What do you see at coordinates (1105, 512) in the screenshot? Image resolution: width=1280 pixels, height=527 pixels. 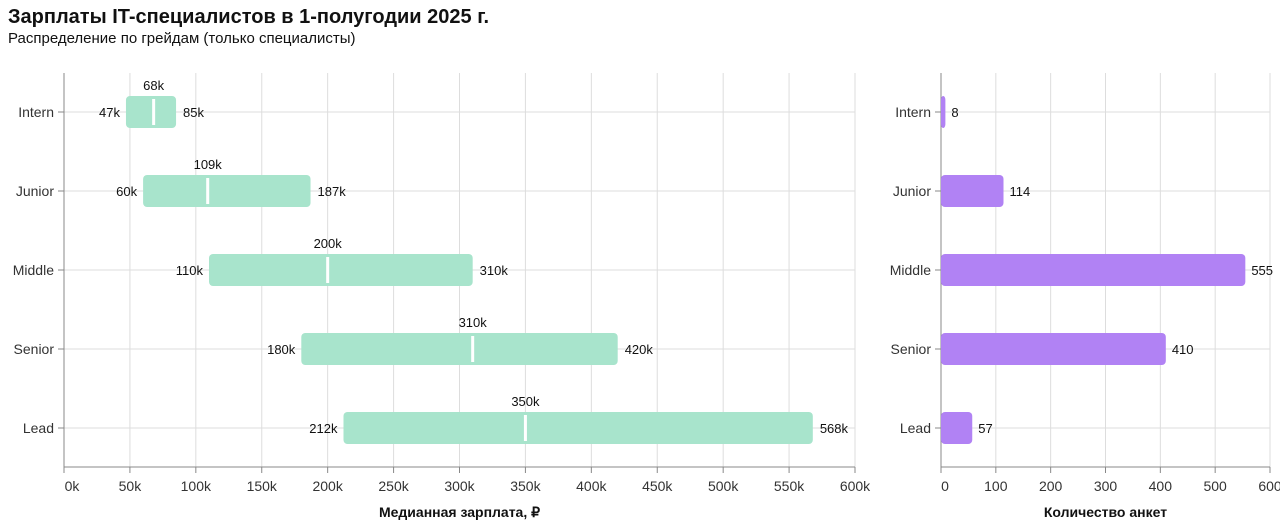 I see `x-axis-title: Количество анкет` at bounding box center [1105, 512].